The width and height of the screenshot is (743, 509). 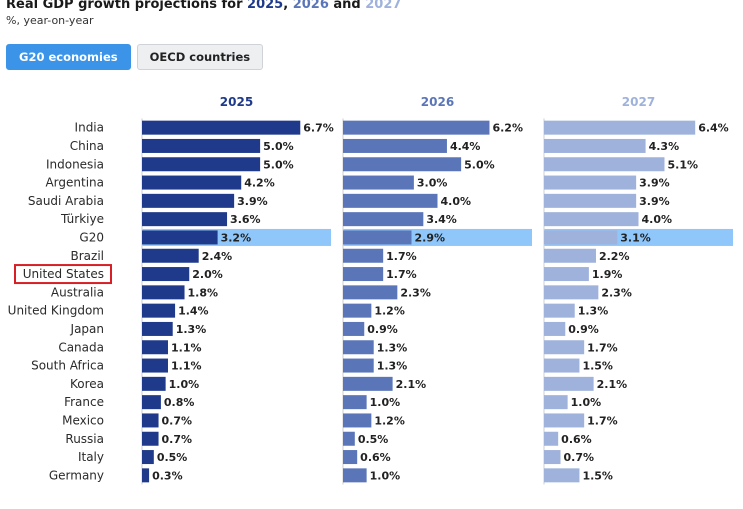 I want to click on tab-oecd-countries: OECD countries, so click(x=200, y=57).